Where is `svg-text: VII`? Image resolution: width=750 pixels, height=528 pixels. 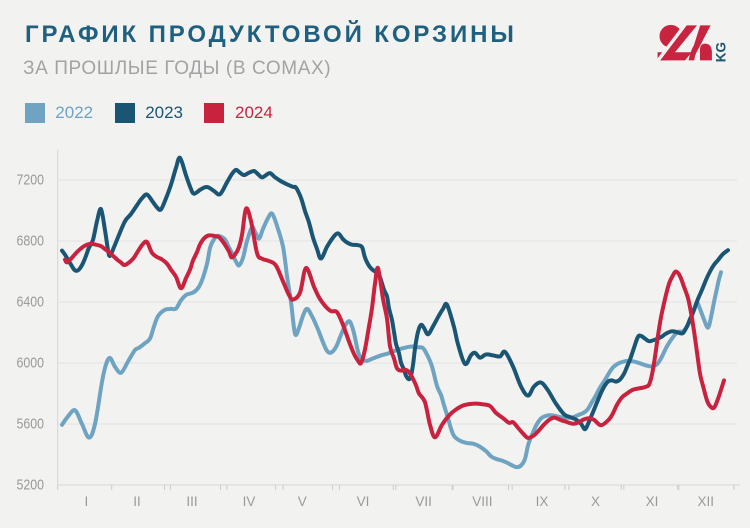 svg-text: VII is located at coordinates (423, 501).